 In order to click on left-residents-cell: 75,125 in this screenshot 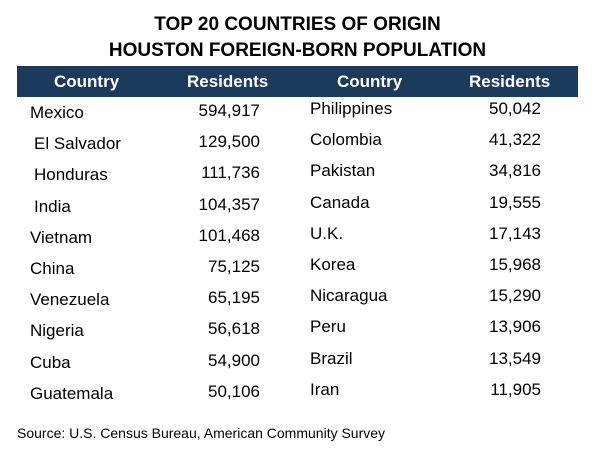, I will do `click(234, 266)`.